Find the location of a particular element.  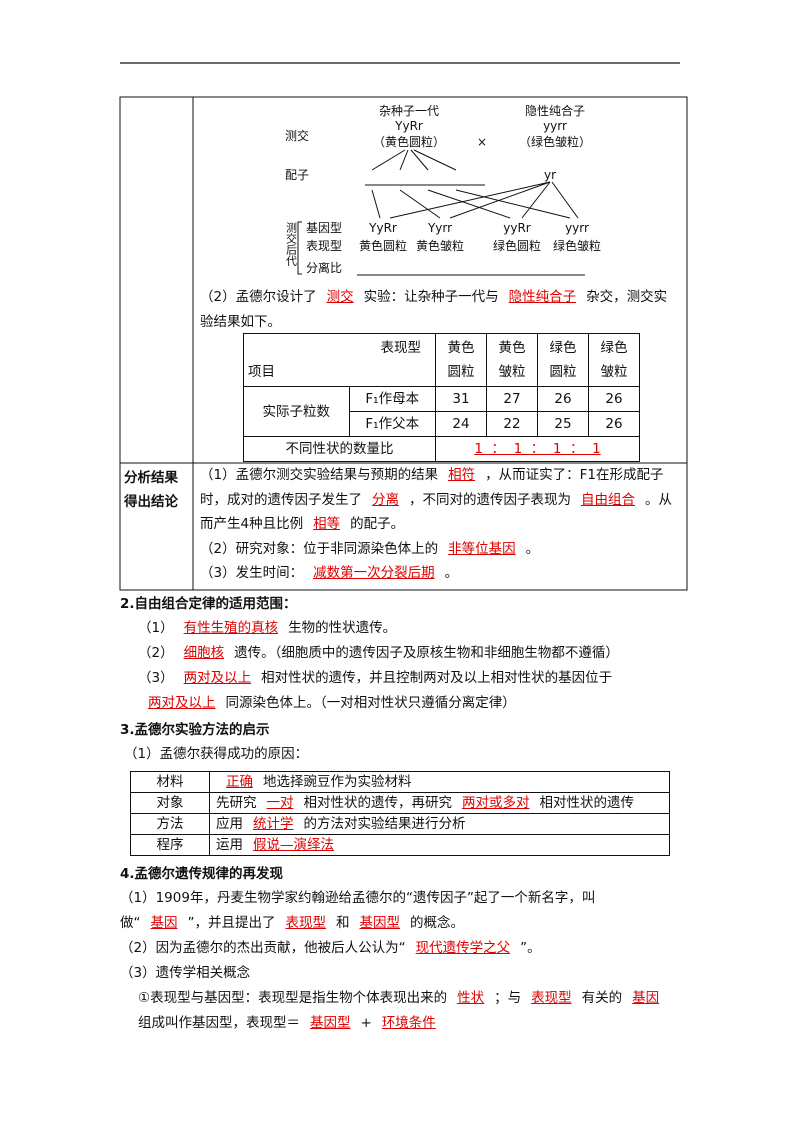

paragraph: （2）研究对象：位于非同源染色体上的 非等位基因。 is located at coordinates (441, 549).